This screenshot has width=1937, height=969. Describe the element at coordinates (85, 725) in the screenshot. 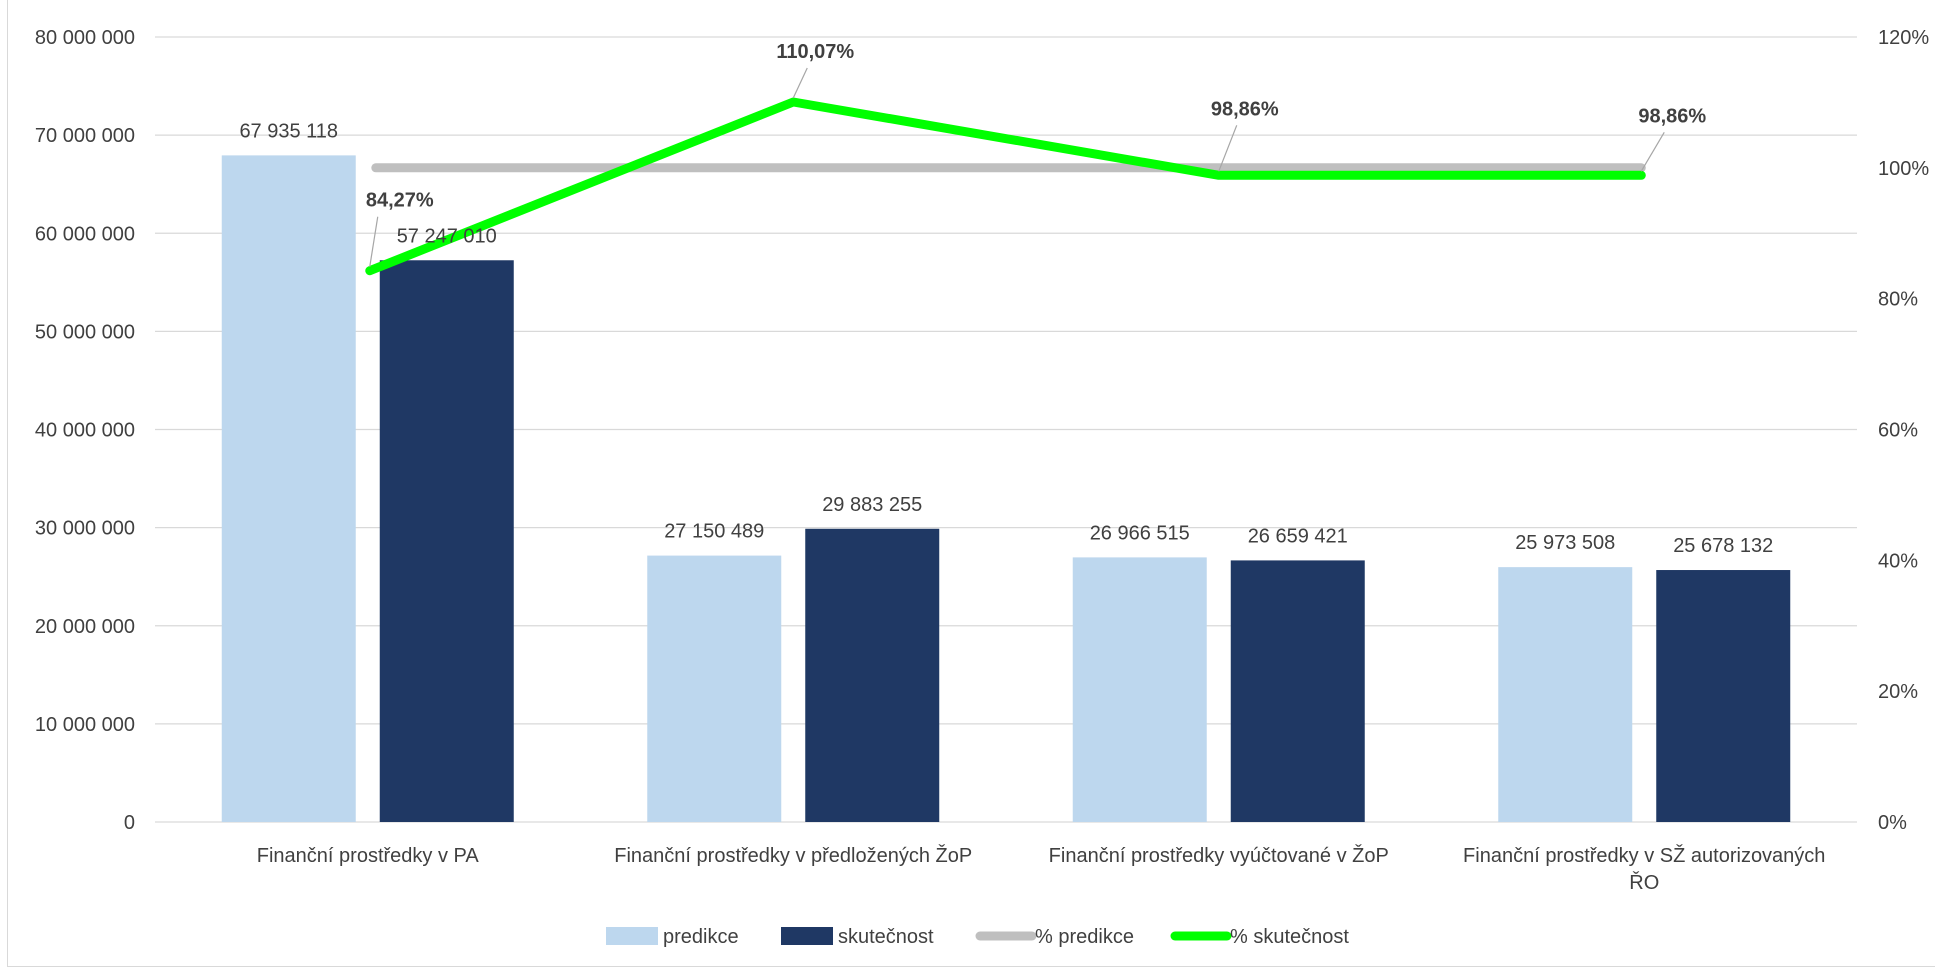

I see `left-tick-label: 10 000 000` at that location.